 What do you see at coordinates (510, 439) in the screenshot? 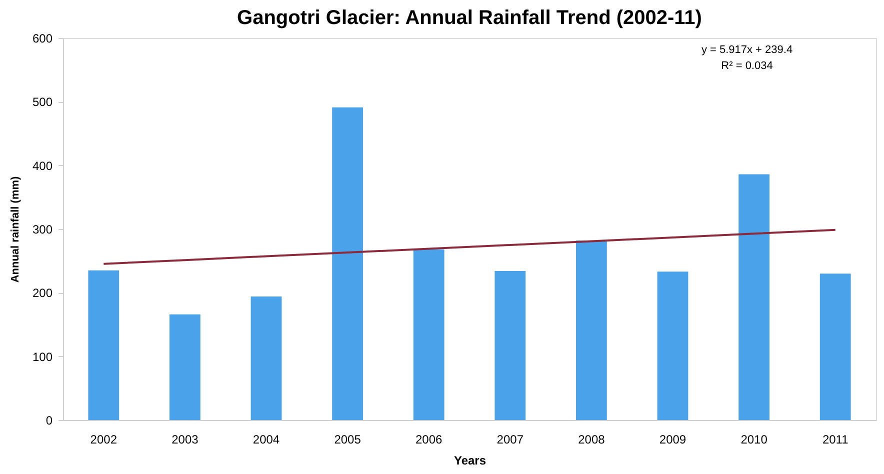
I see `x-tick-label: 2007` at bounding box center [510, 439].